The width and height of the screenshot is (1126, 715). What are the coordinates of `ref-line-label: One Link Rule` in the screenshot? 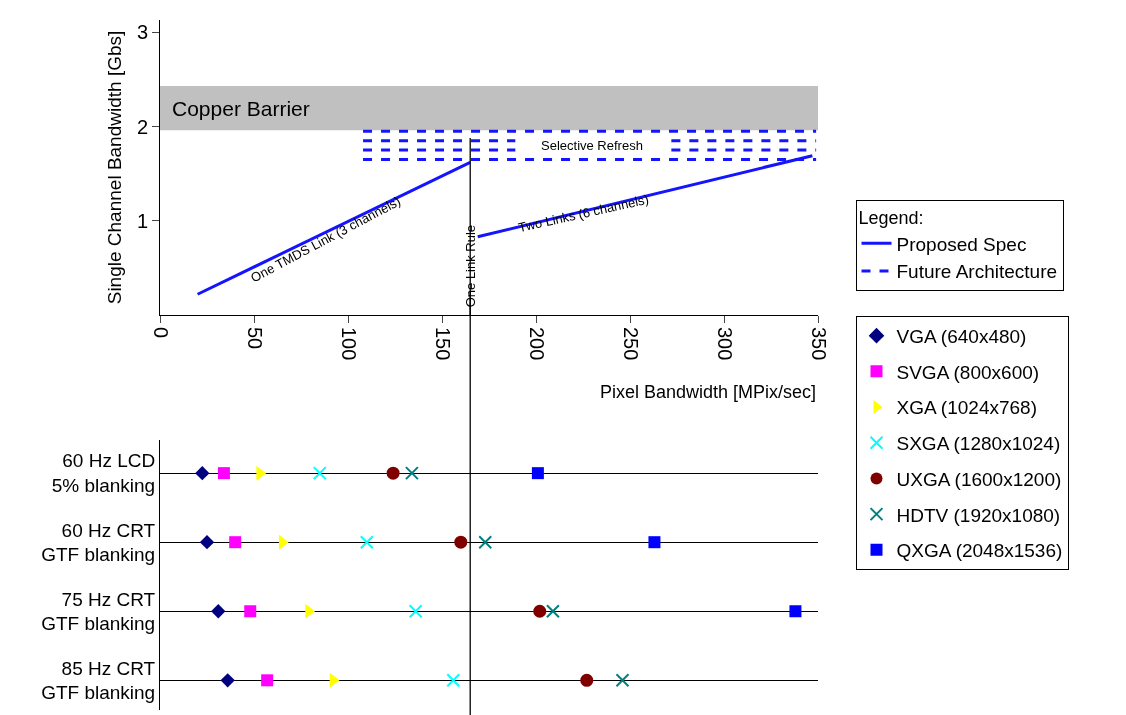 It's located at (471, 266).